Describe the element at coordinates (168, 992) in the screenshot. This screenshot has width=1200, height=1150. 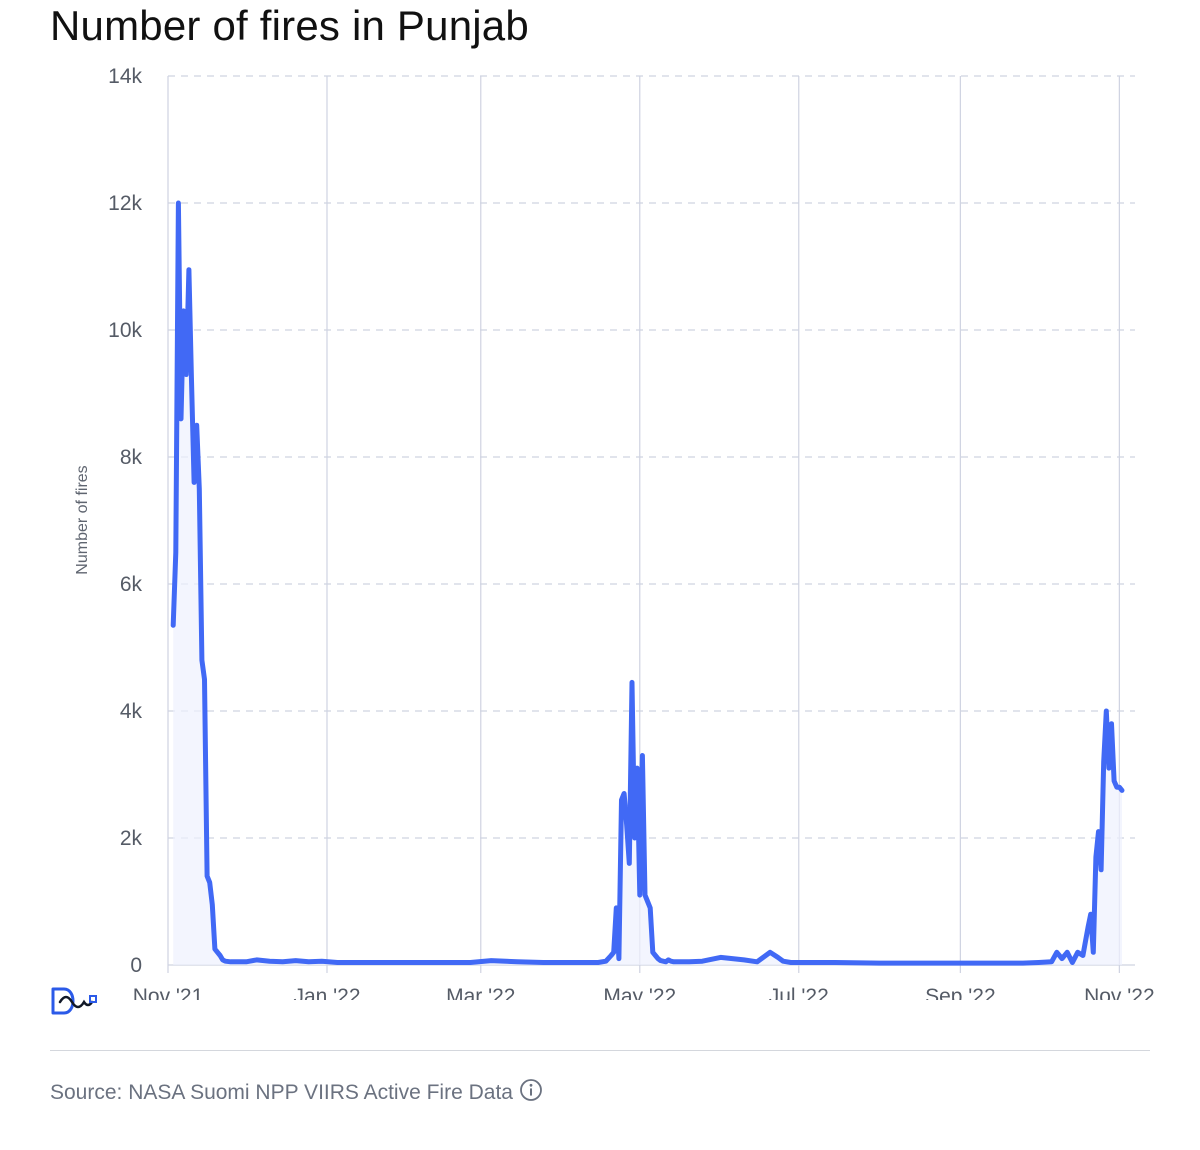
I see `x-tick-label: Nov '21` at that location.